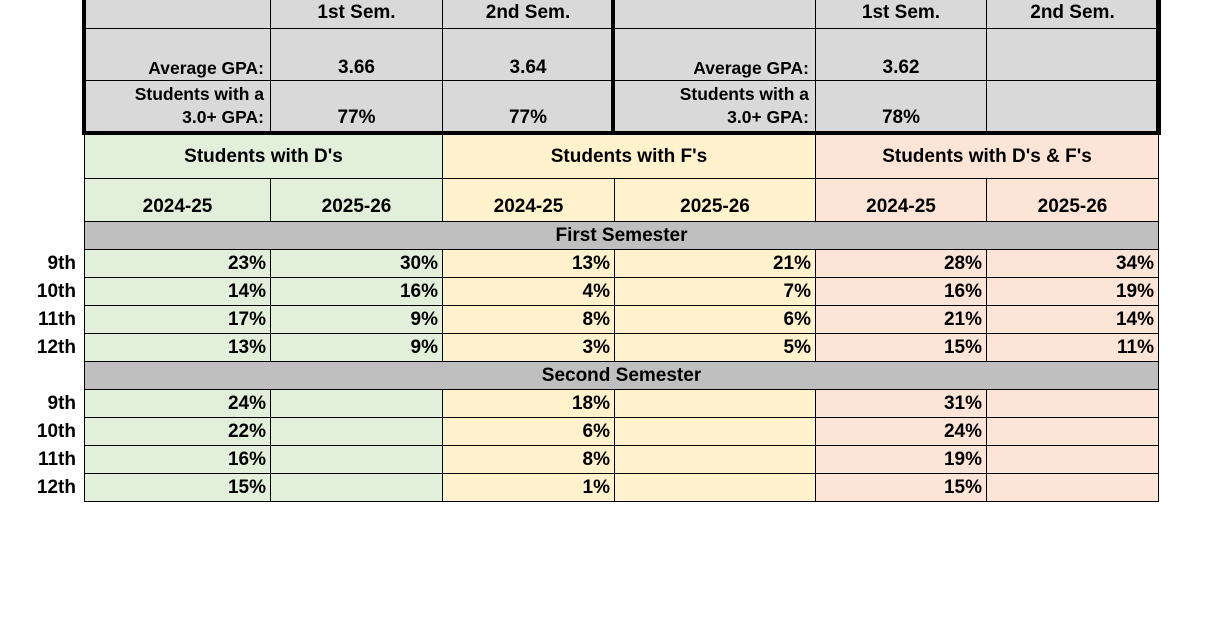  Describe the element at coordinates (356, 263) in the screenshot. I see `table-cell: 30%` at that location.